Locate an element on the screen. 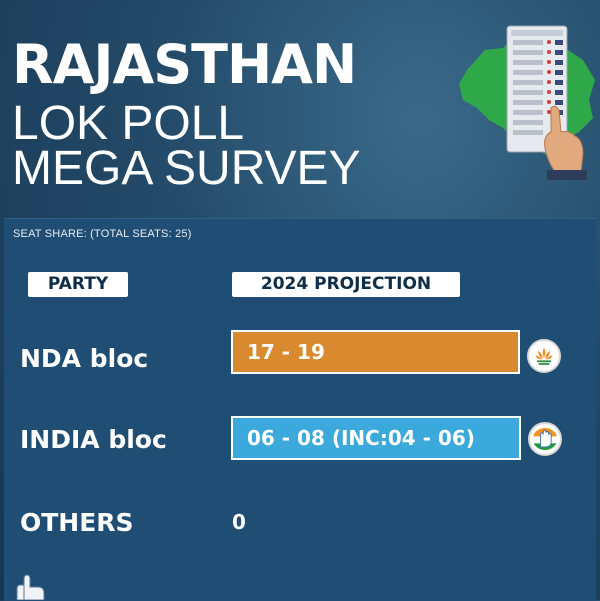  title-line-3: MEGA SURVEY is located at coordinates (186, 168).